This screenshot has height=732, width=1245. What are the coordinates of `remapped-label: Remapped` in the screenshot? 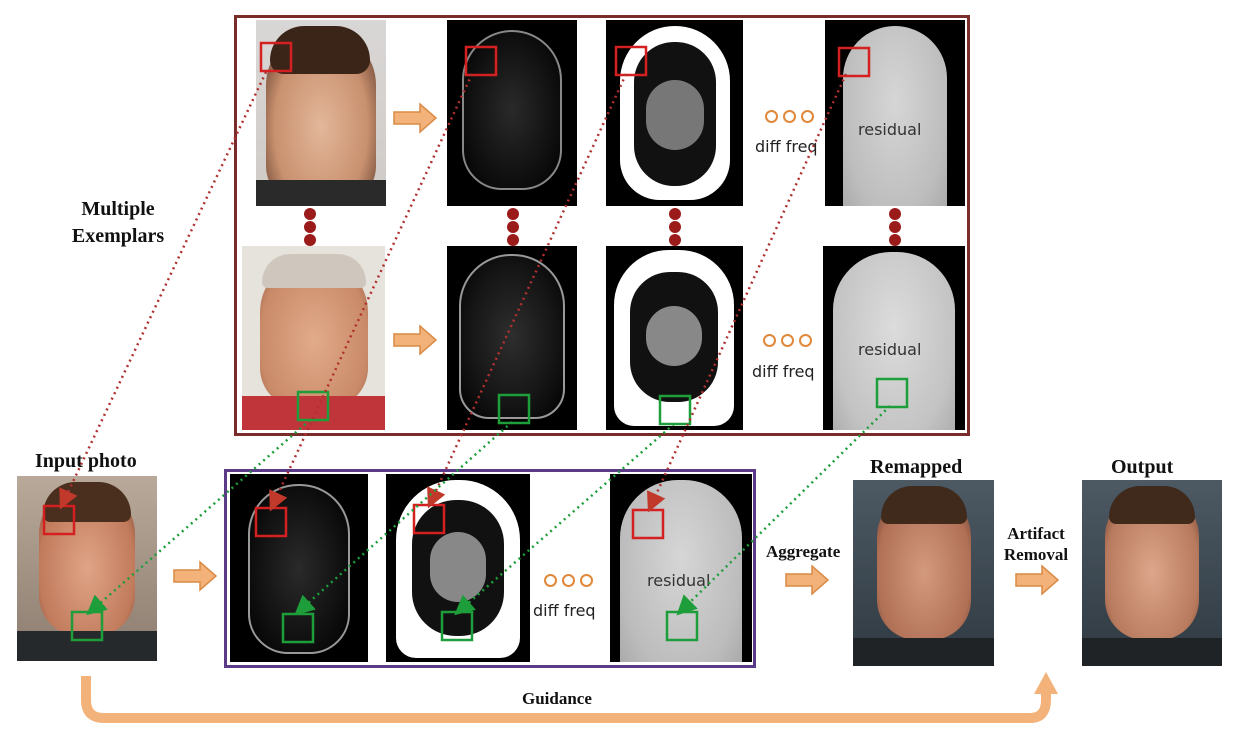 It's located at (916, 467).